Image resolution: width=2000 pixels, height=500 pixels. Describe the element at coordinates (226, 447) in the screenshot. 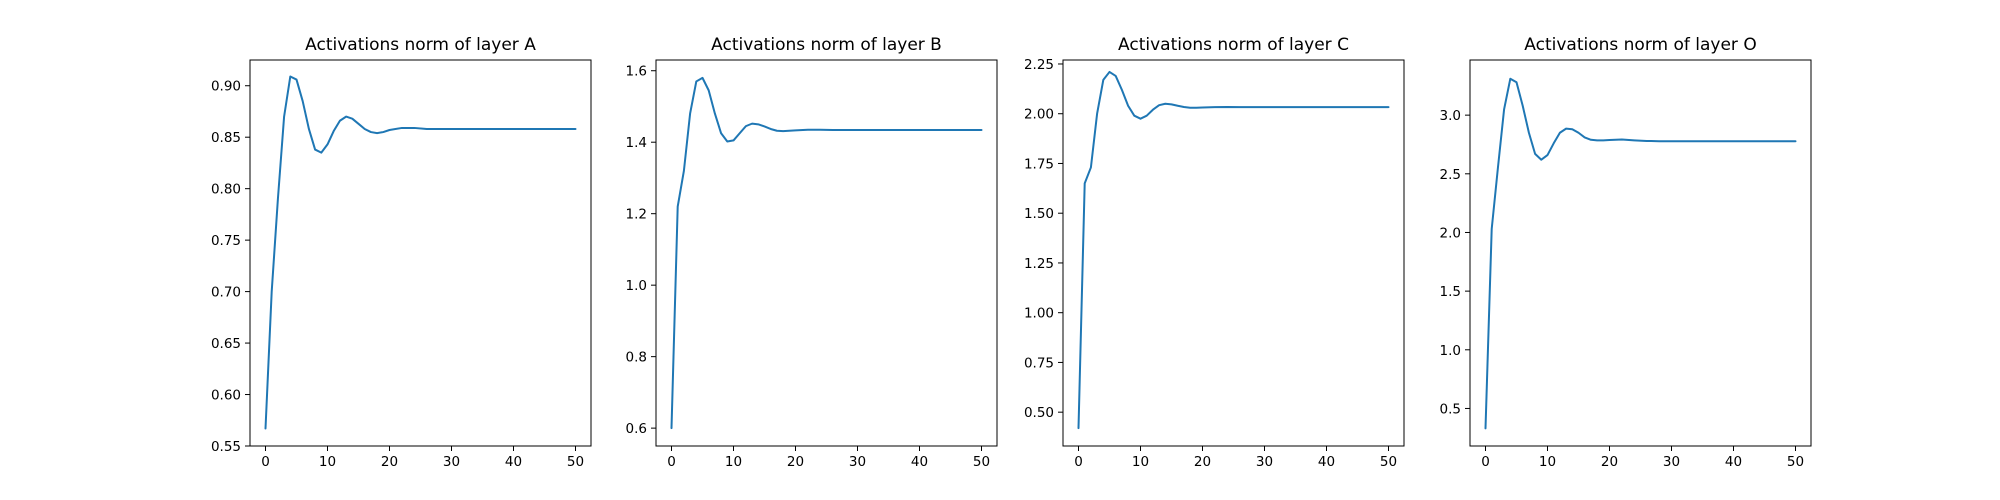

I see `y-tick-label: 0.55` at that location.